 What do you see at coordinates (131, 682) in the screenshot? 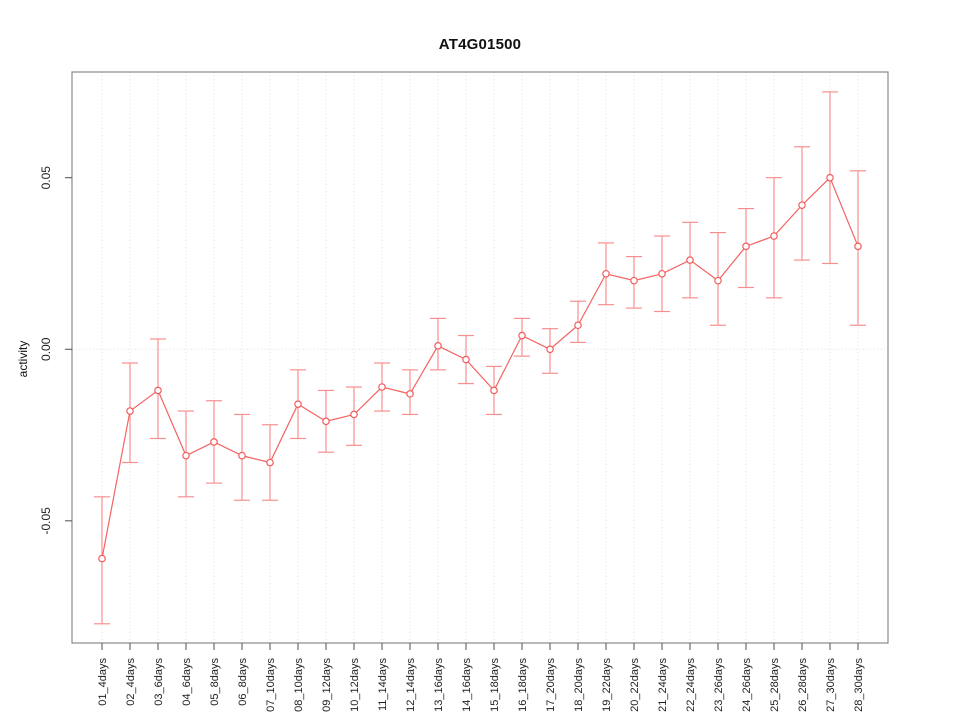
I see `x-tick-label: 02_4days` at bounding box center [131, 682].